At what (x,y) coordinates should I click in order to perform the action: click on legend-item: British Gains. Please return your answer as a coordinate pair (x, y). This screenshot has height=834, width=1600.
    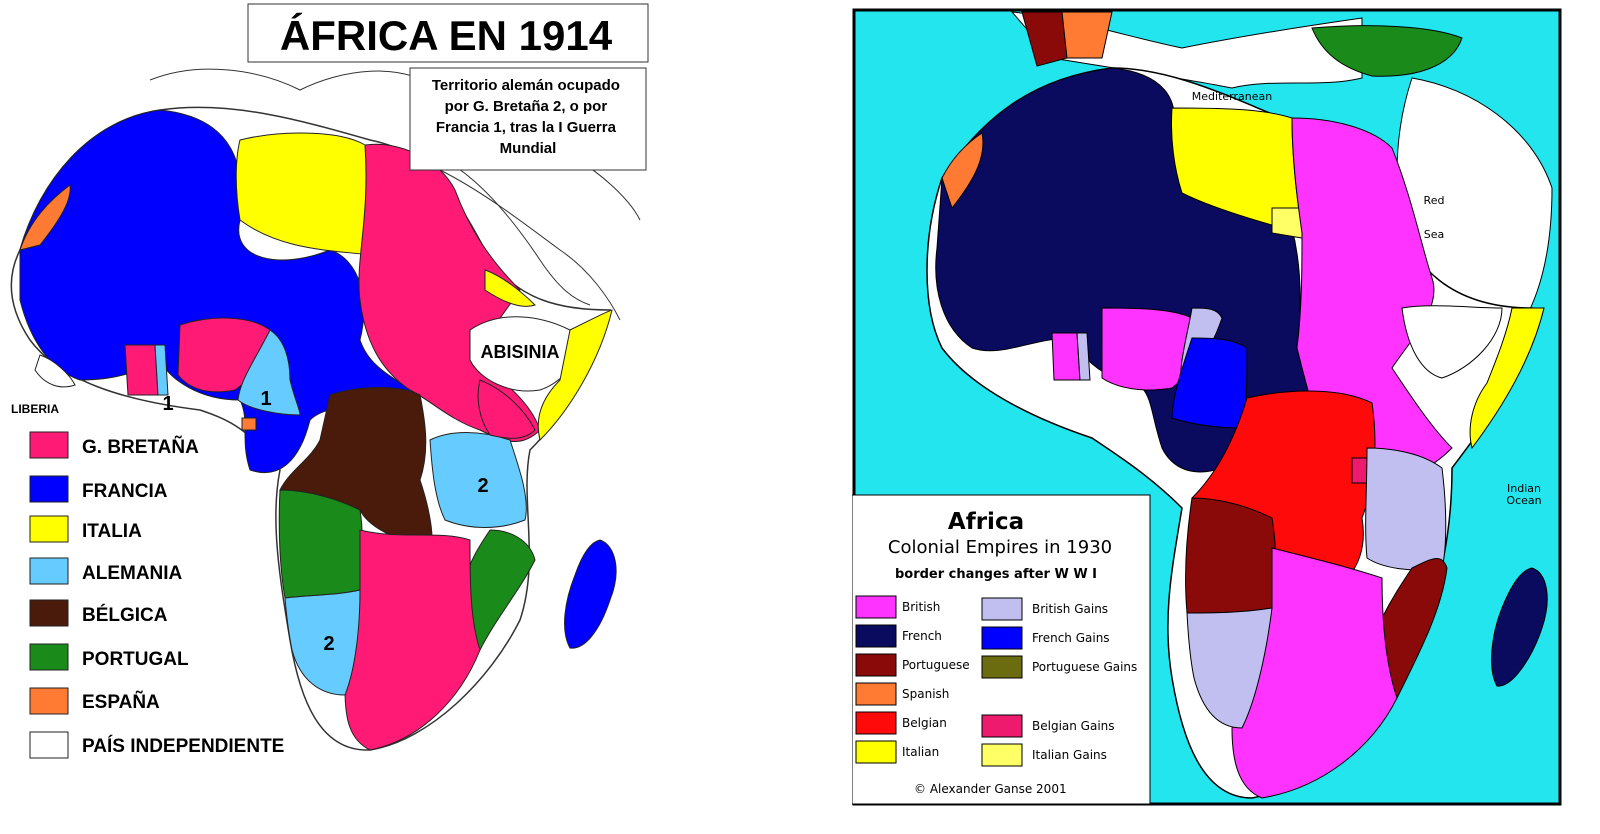
    Looking at the image, I should click on (1044, 609).